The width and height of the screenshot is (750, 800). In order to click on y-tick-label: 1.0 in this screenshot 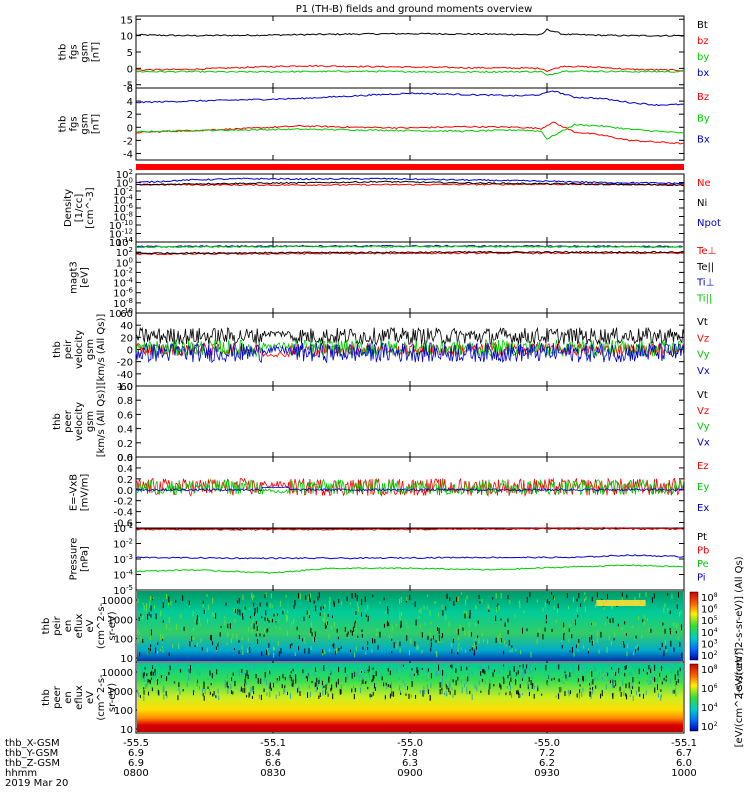, I will do `click(125, 387)`.